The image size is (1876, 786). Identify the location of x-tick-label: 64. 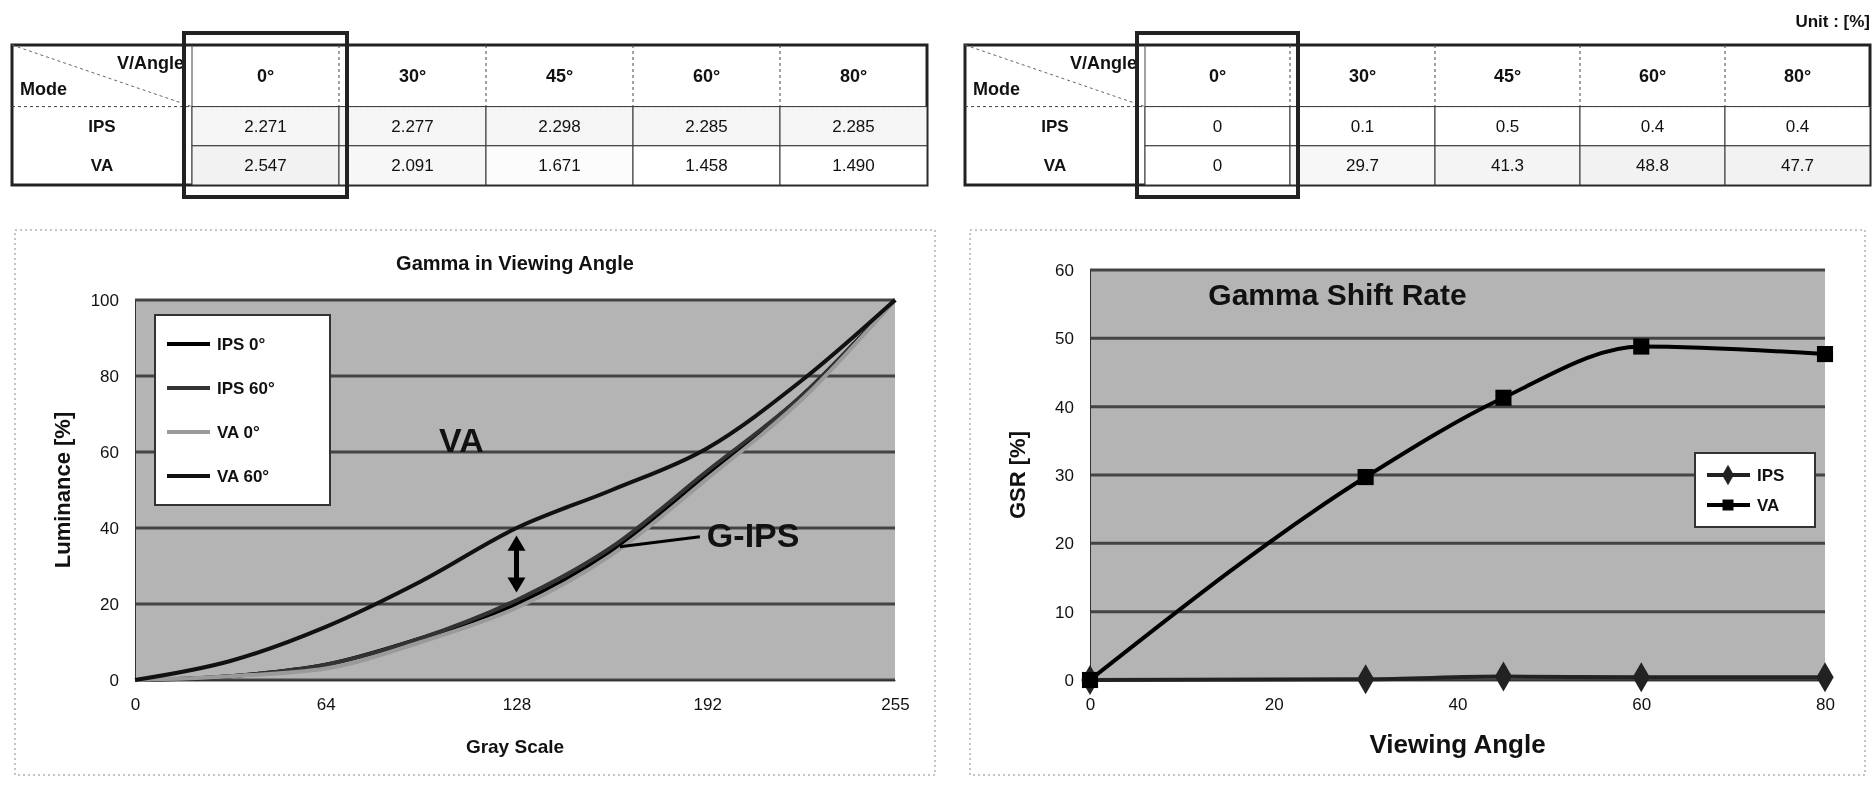
(326, 705).